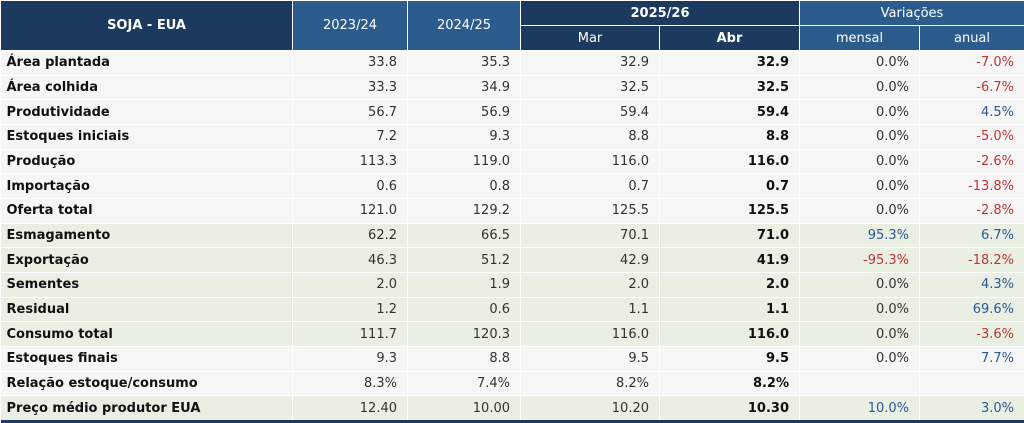  Describe the element at coordinates (971, 211) in the screenshot. I see `cell-anual: -2.8%` at that location.